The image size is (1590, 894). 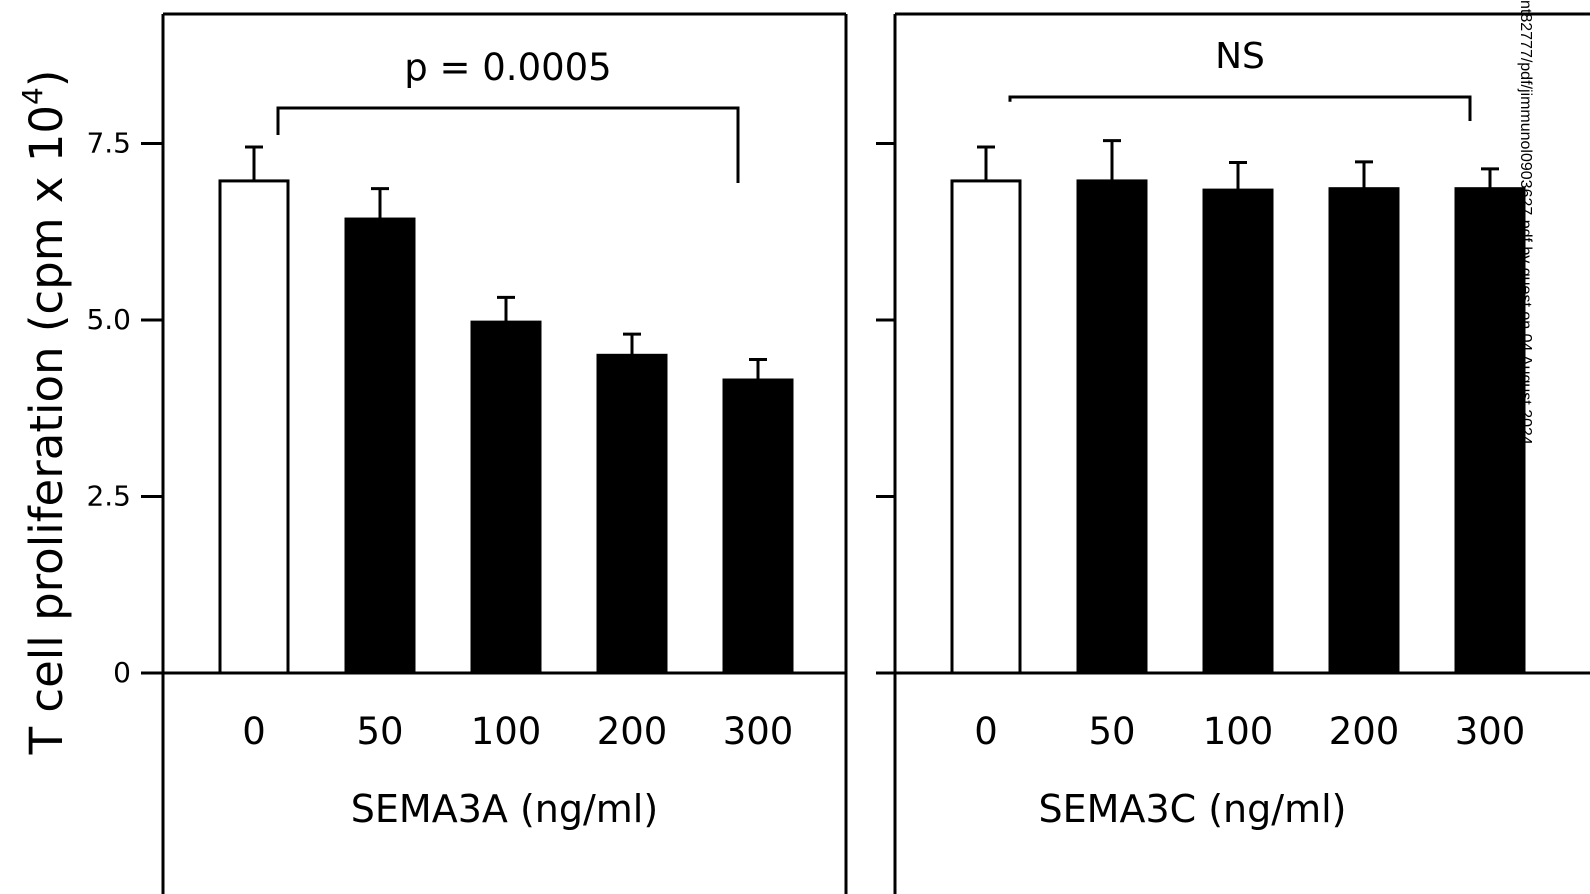 What do you see at coordinates (1240, 56) in the screenshot?
I see `significance-label: NS` at bounding box center [1240, 56].